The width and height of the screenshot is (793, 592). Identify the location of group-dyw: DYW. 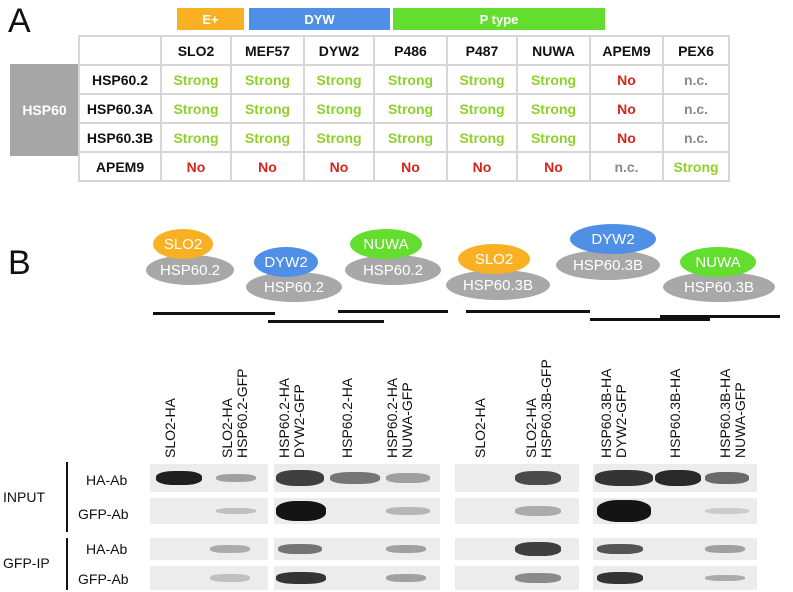
(319, 19).